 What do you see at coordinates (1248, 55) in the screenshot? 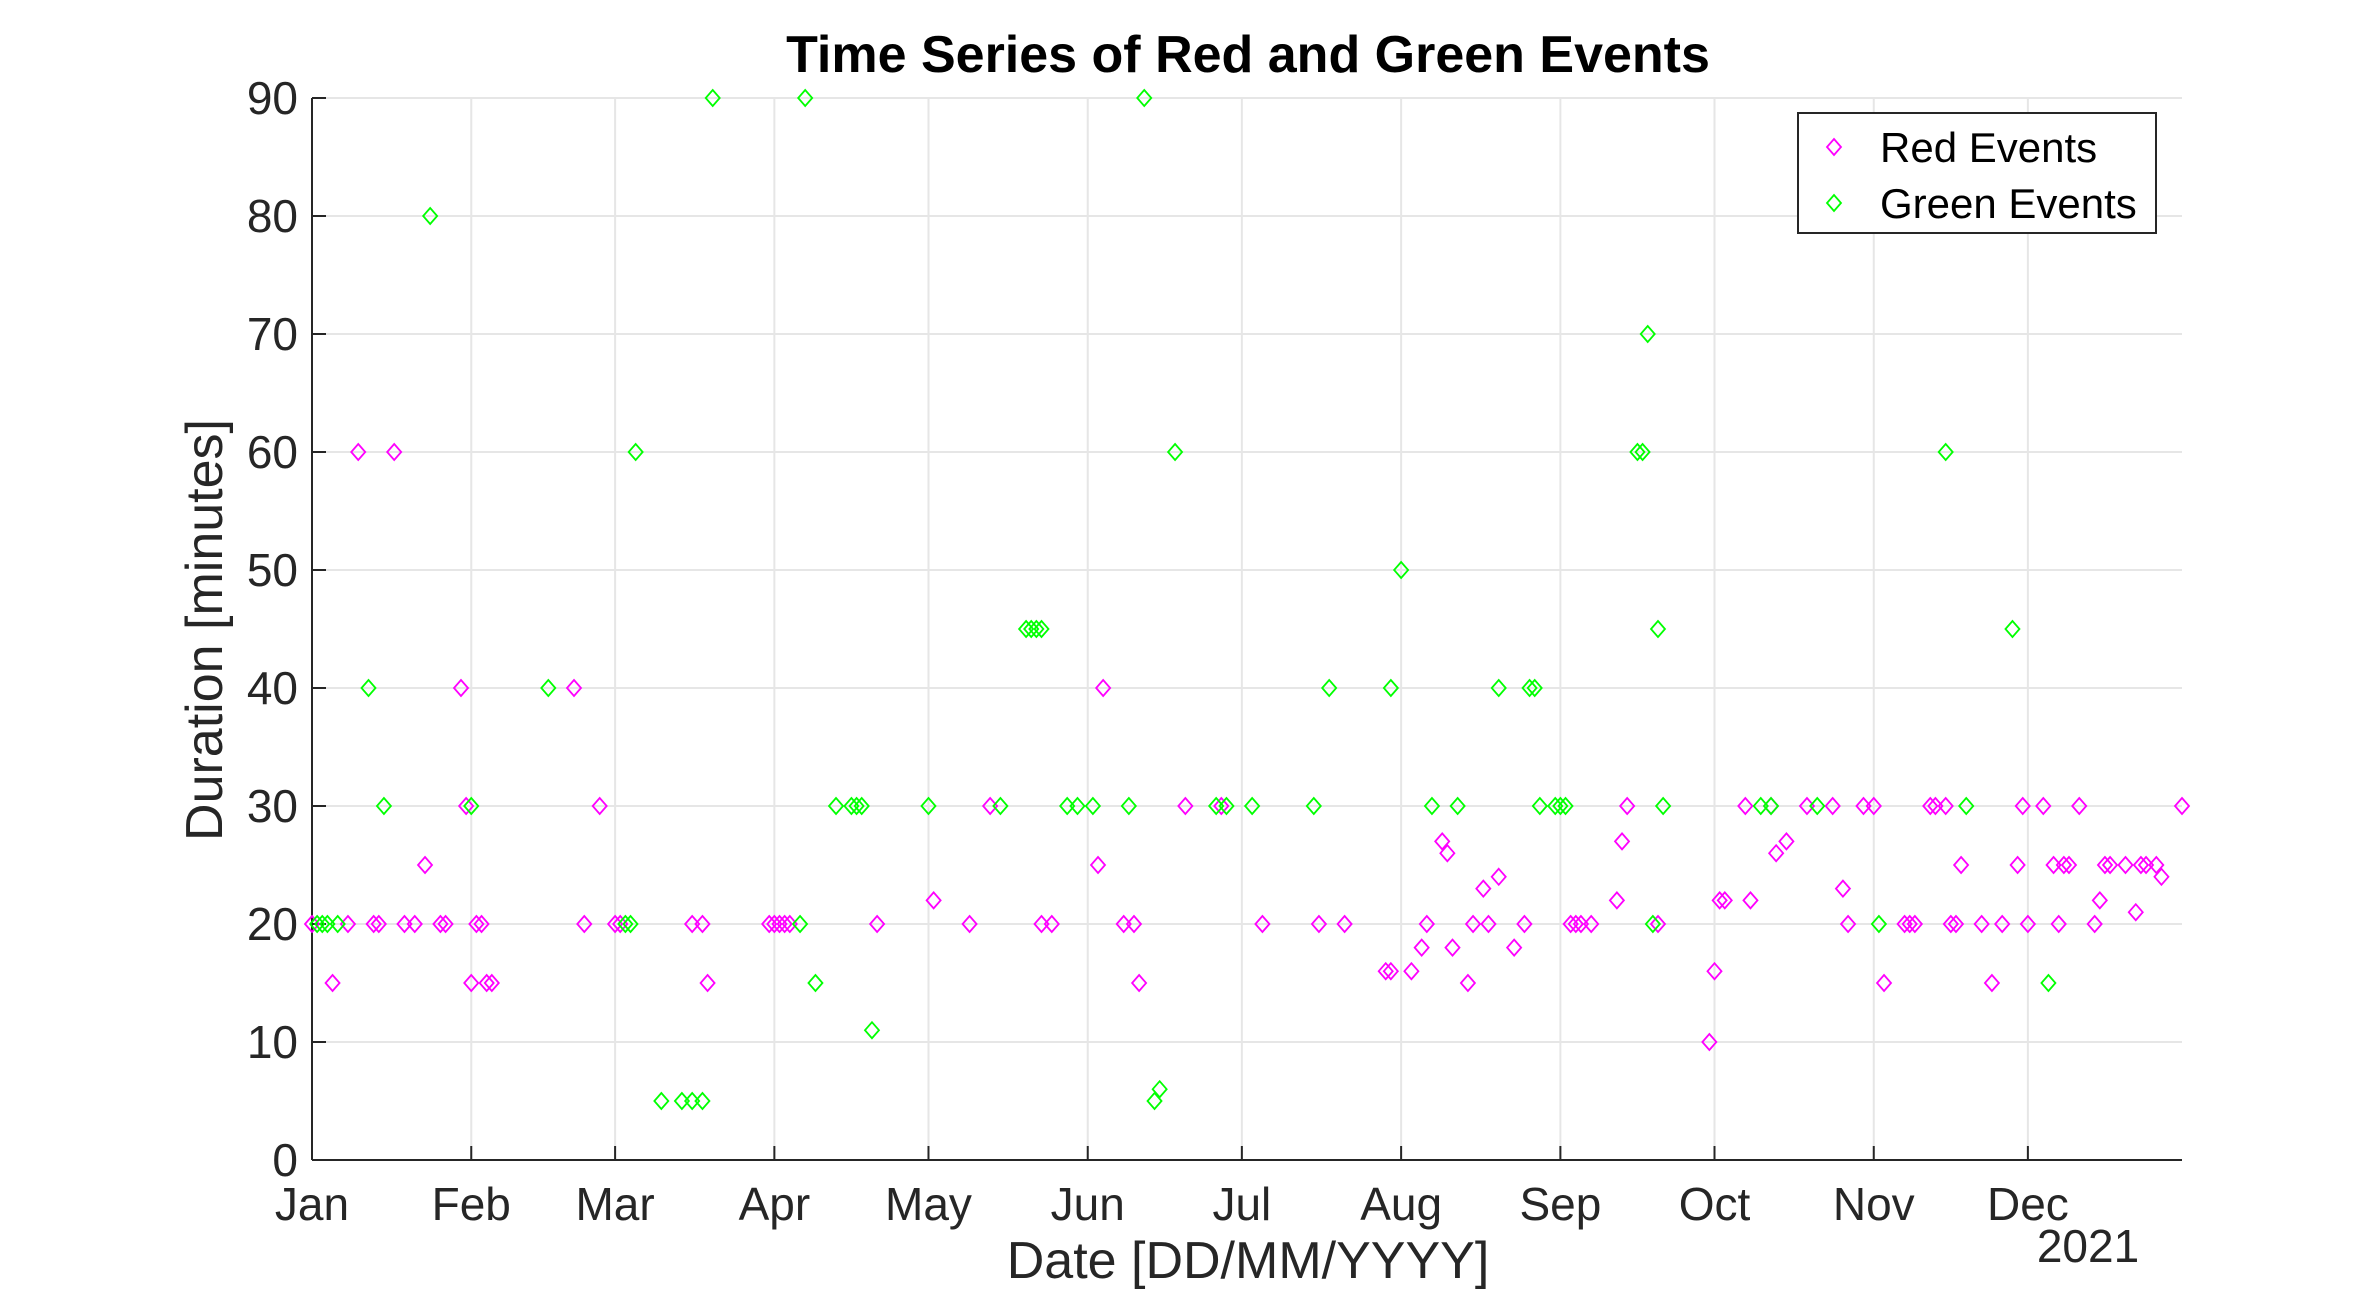
I see `chart-title: Time Series of Red and Green Events` at bounding box center [1248, 55].